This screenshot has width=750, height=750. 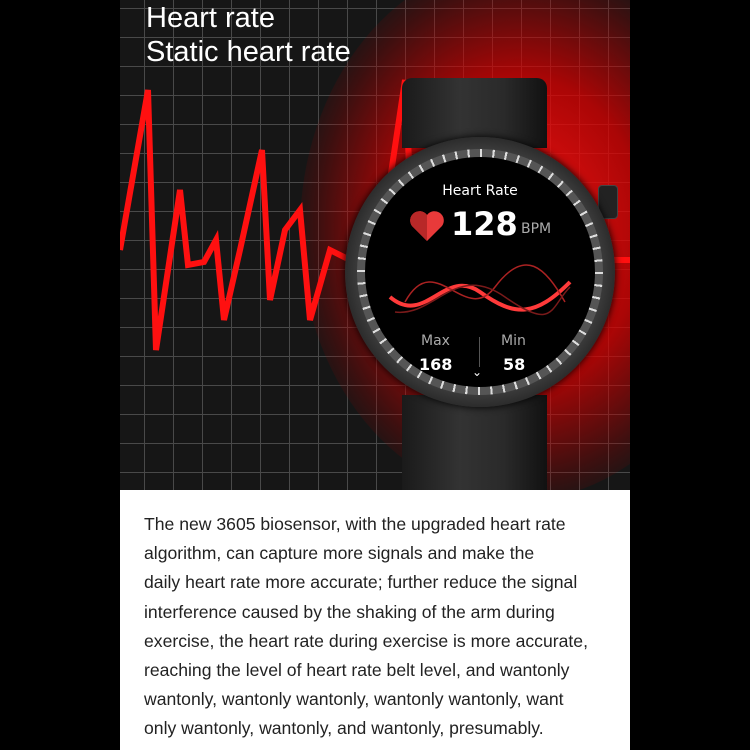 I want to click on bpm-value: 128, so click(x=484, y=224).